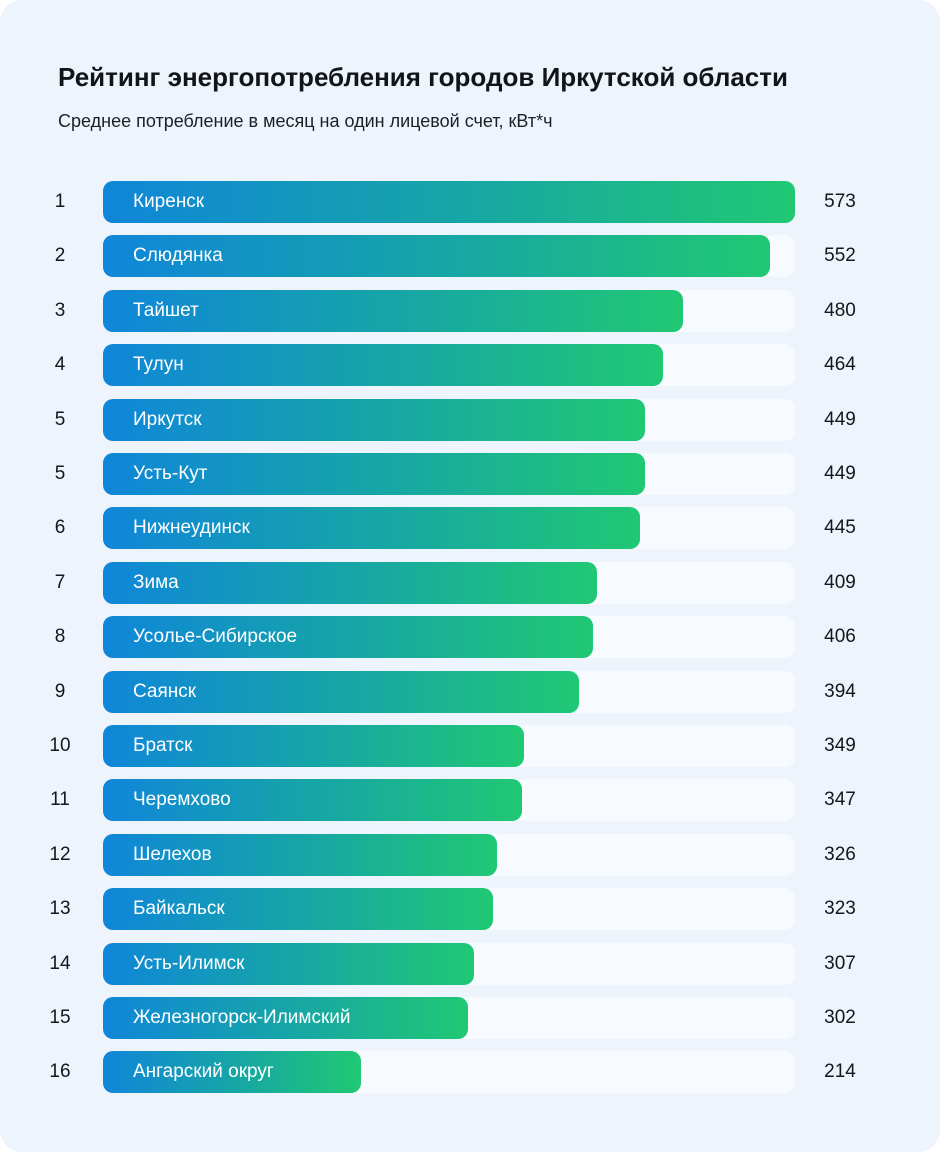 Image resolution: width=940 pixels, height=1152 pixels. I want to click on city-label: Байкальск, so click(179, 909).